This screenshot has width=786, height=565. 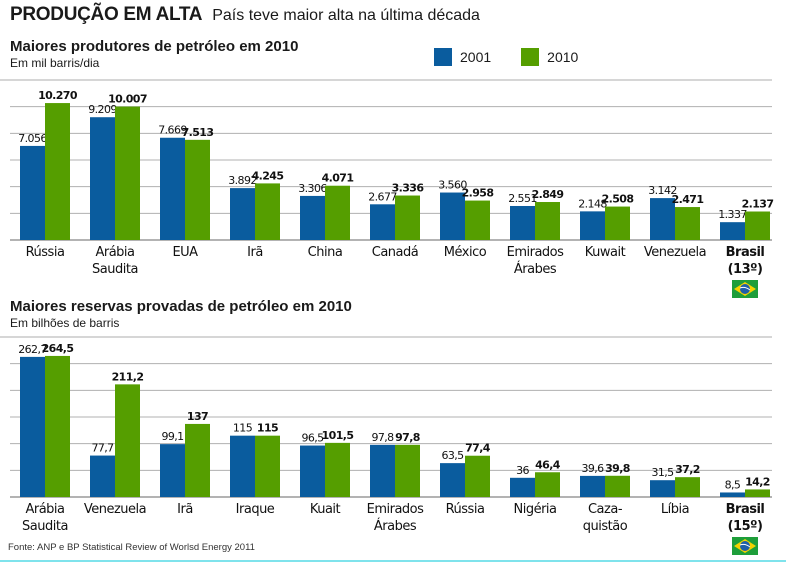 What do you see at coordinates (393, 561) in the screenshot?
I see `bottom-rule` at bounding box center [393, 561].